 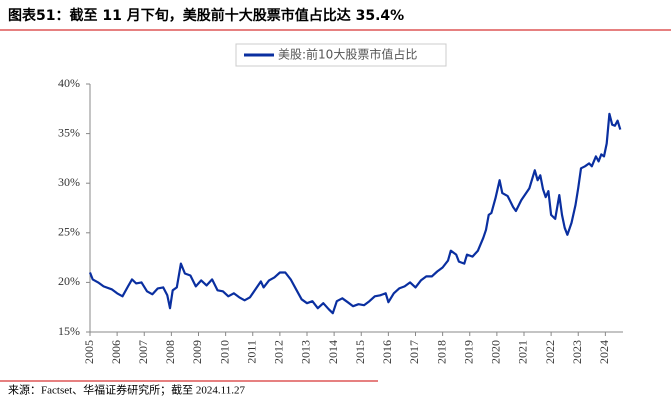 What do you see at coordinates (604, 352) in the screenshot?
I see `x-tick-label: 2024` at bounding box center [604, 352].